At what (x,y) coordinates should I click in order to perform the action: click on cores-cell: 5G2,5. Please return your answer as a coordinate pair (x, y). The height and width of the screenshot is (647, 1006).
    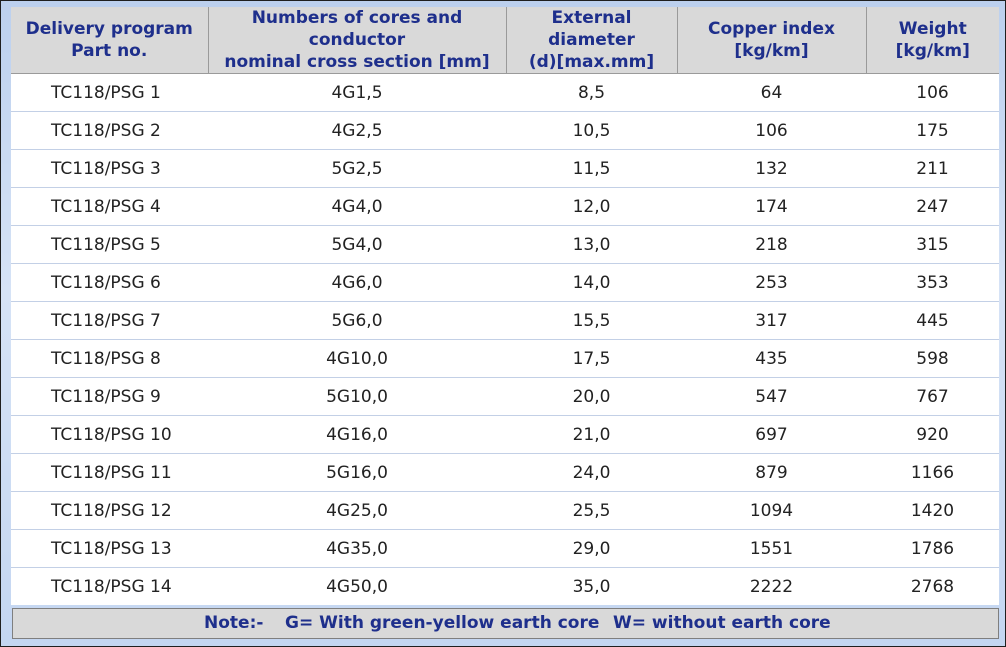
    Looking at the image, I should click on (357, 169).